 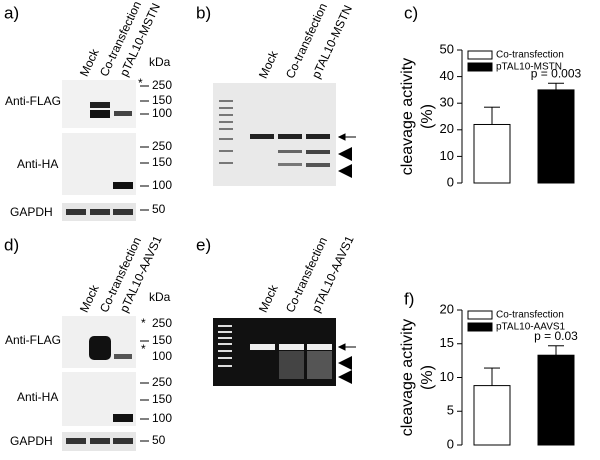 What do you see at coordinates (529, 67) in the screenshot?
I see `legend-label: pTAL10-MSTN` at bounding box center [529, 67].